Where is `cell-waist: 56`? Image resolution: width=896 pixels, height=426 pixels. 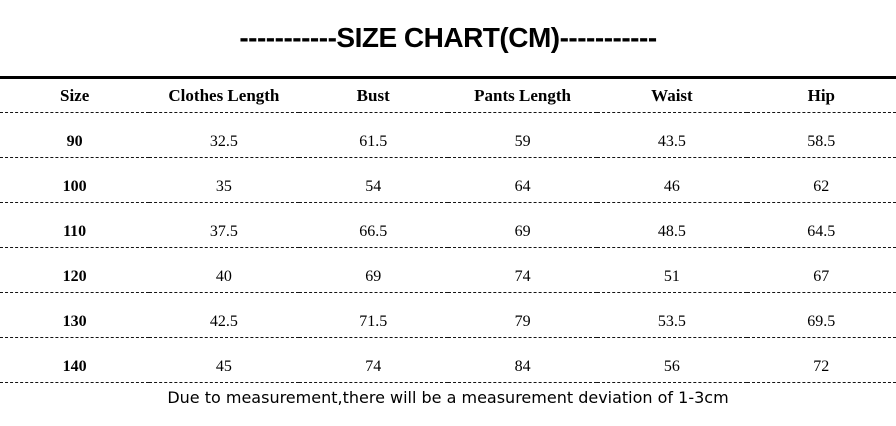 cell-waist: 56 is located at coordinates (672, 360).